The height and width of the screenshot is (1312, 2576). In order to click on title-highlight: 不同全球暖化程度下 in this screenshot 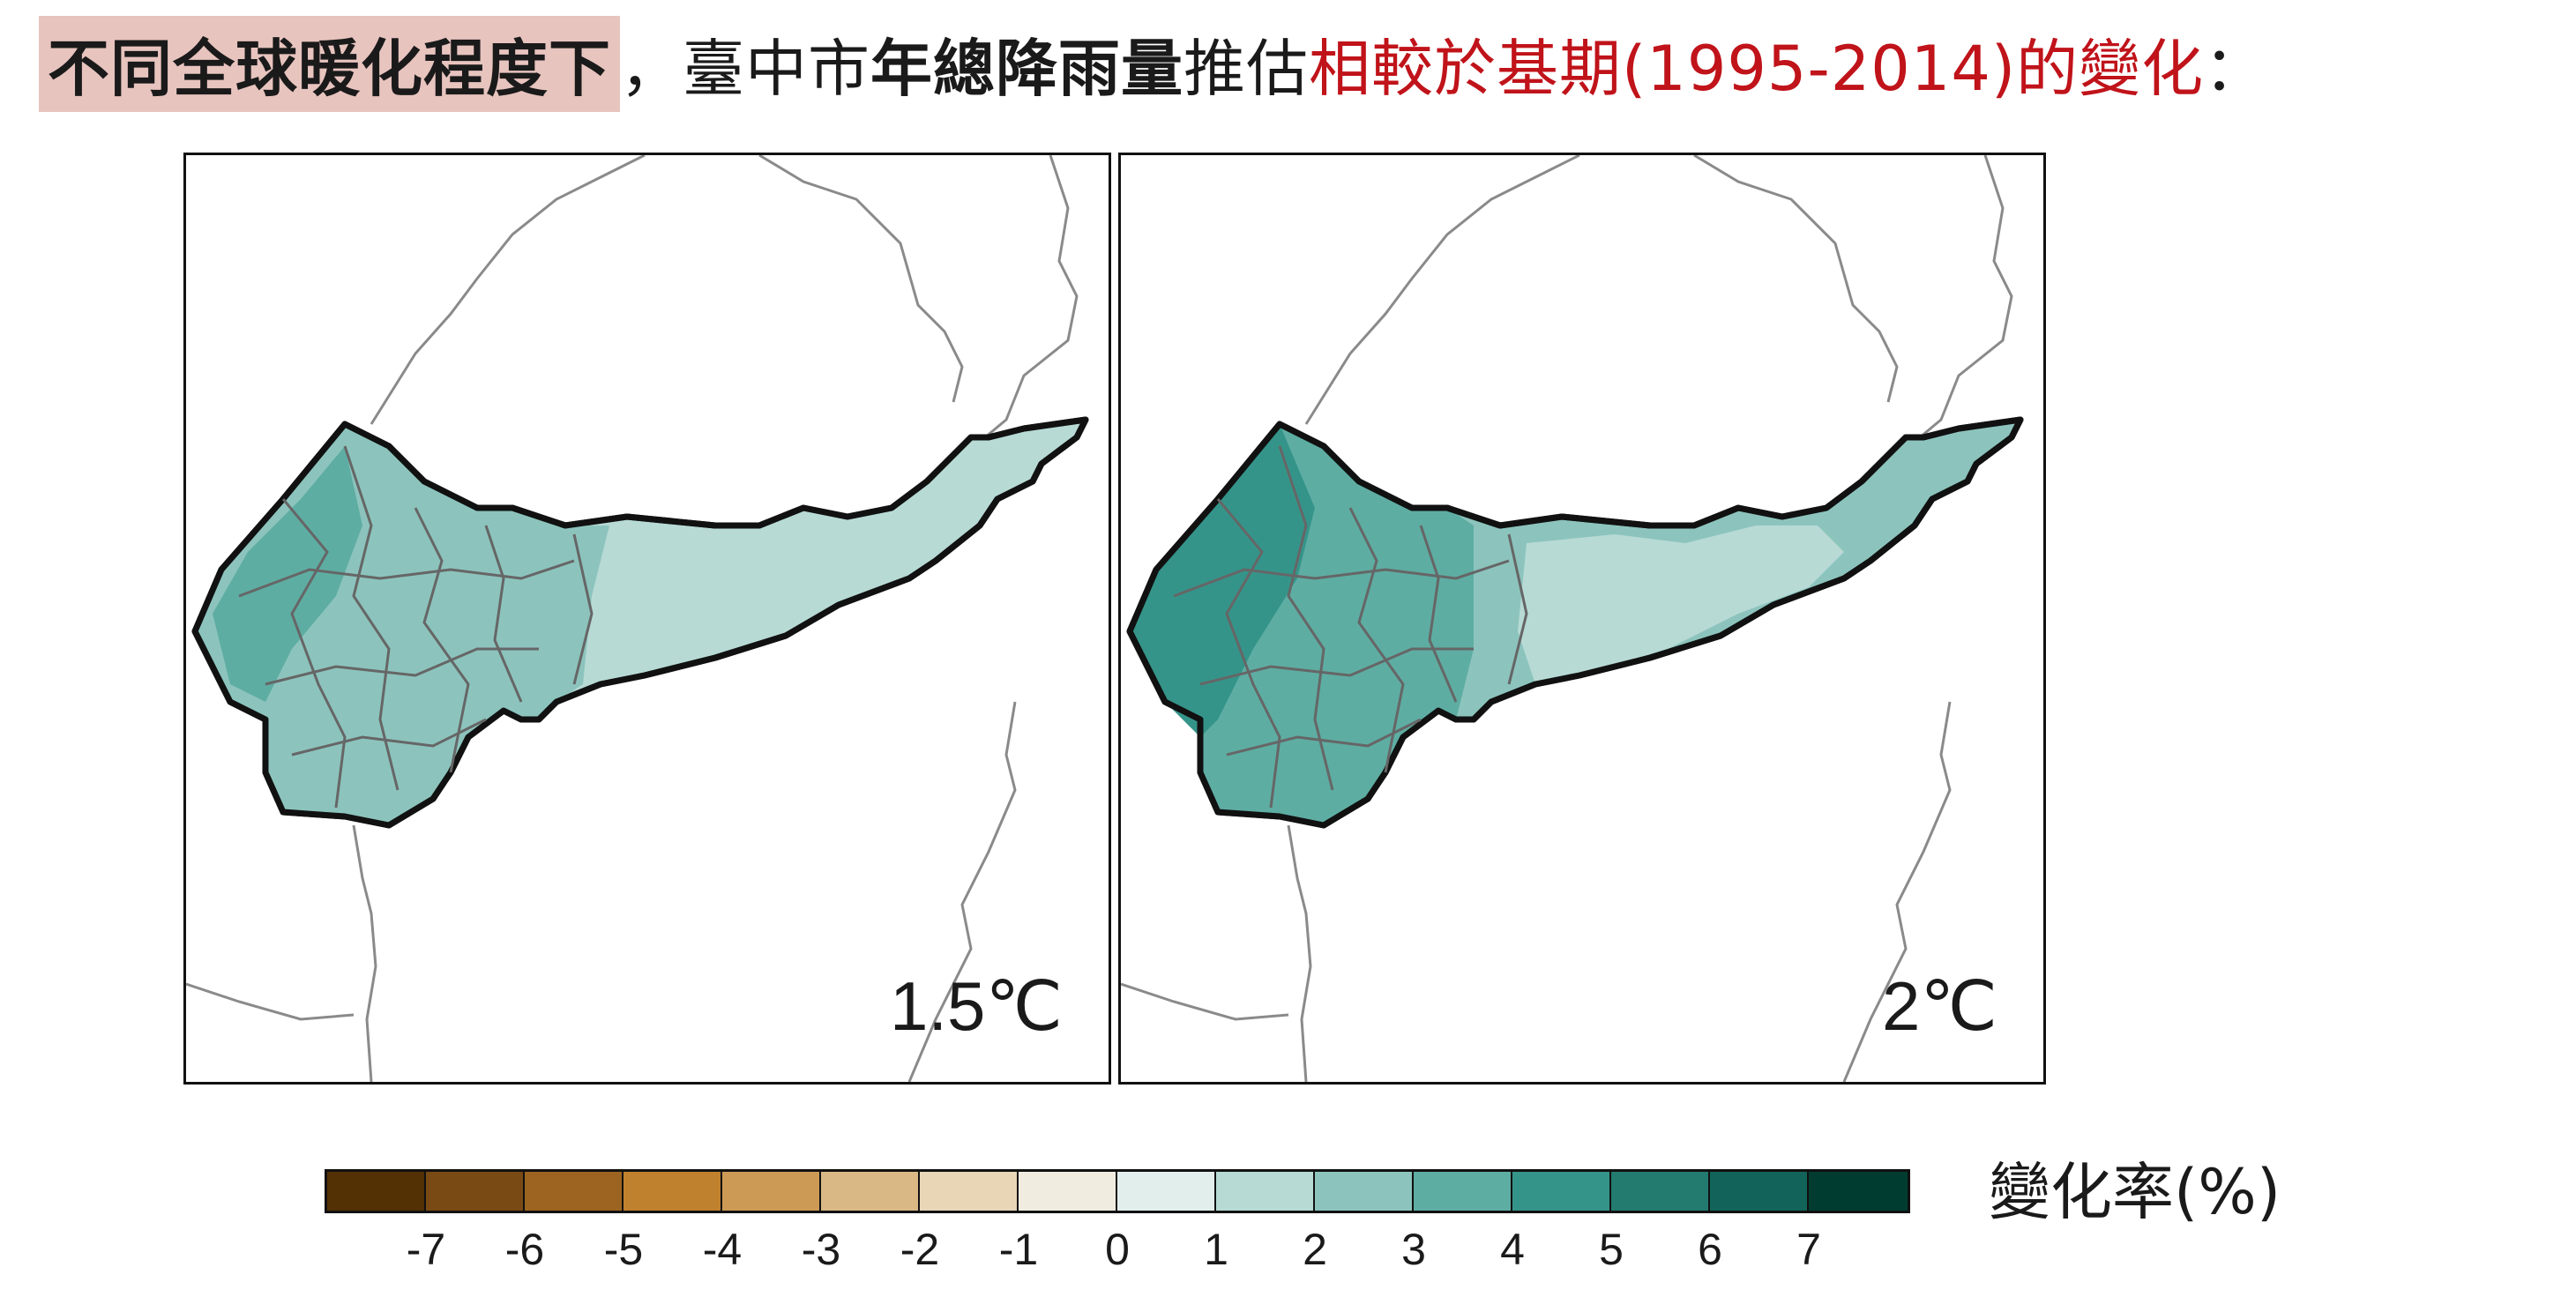, I will do `click(329, 63)`.